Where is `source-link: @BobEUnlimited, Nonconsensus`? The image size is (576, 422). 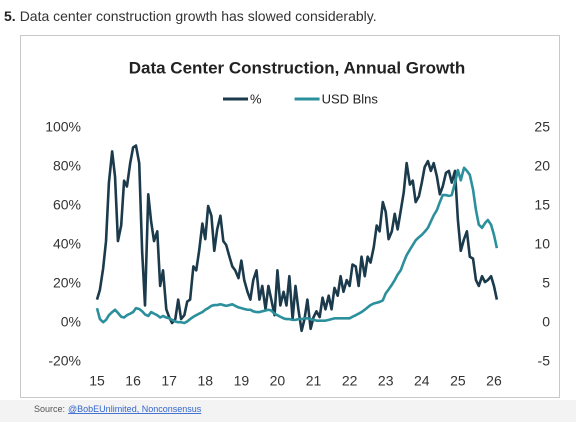 source-link: @BobEUnlimited, Nonconsensus is located at coordinates (135, 409).